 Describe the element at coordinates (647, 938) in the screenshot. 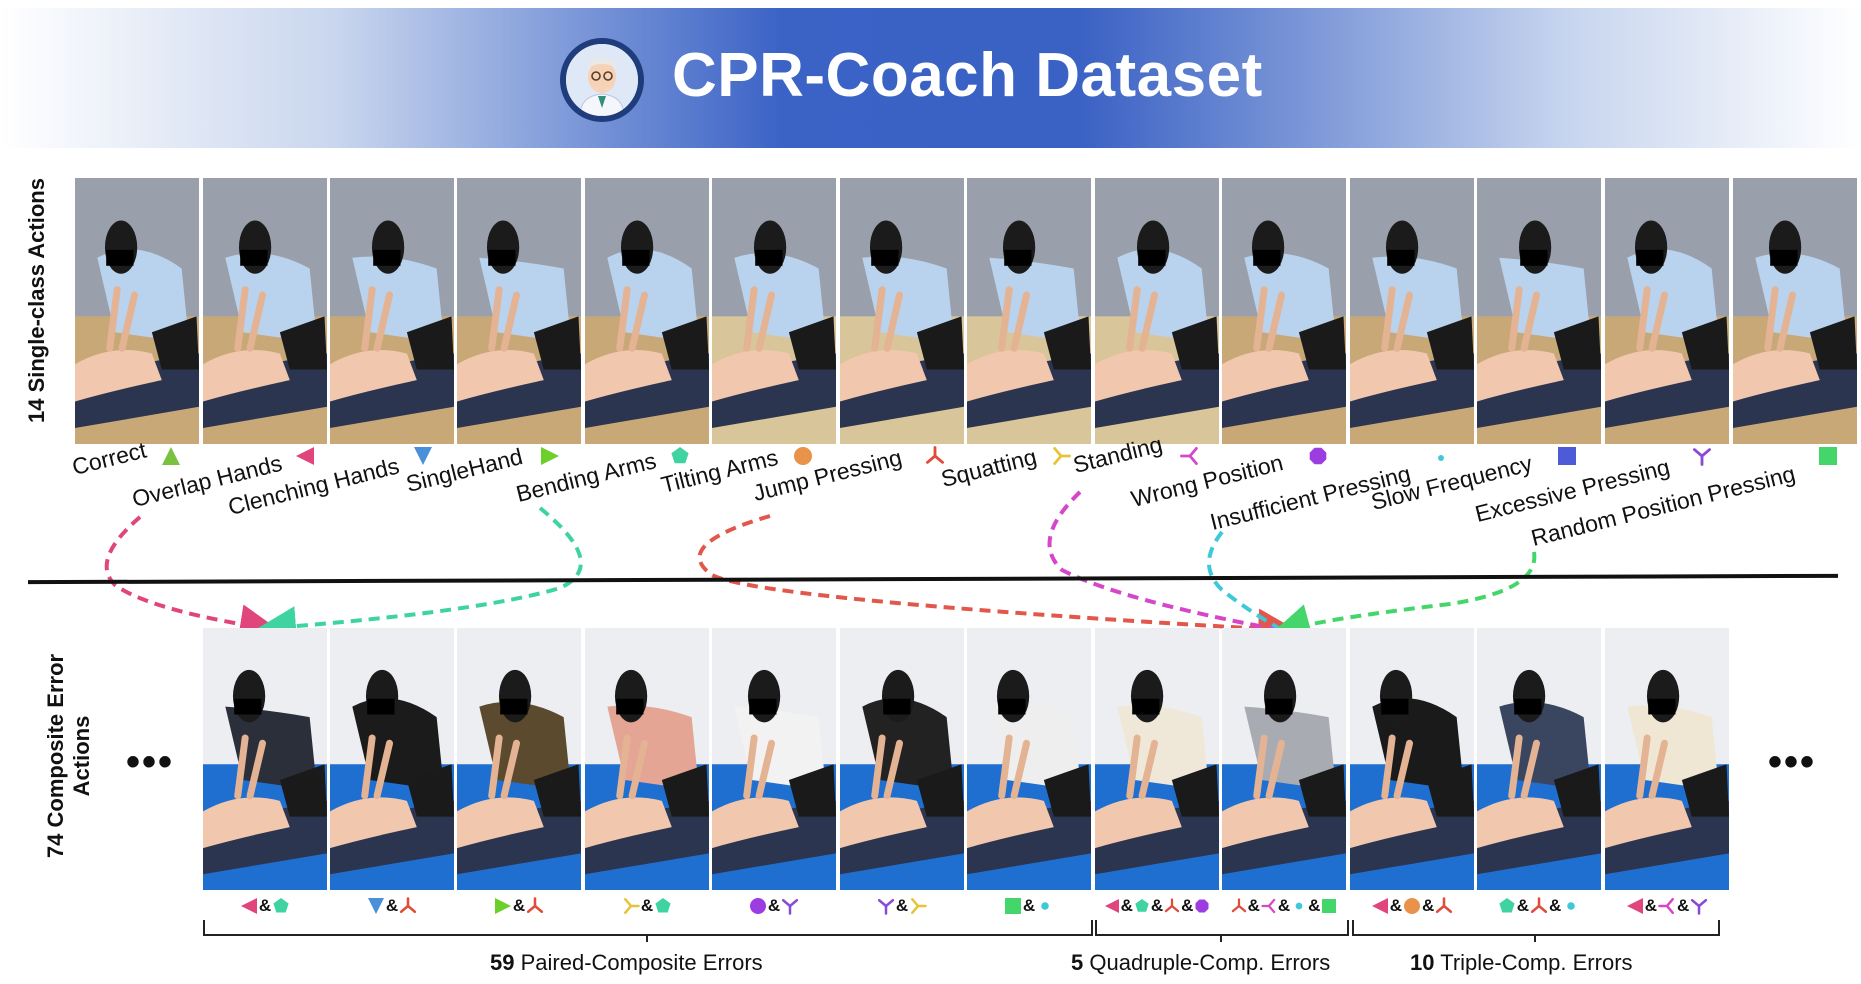

I see `paired-composite-brace-tip` at that location.